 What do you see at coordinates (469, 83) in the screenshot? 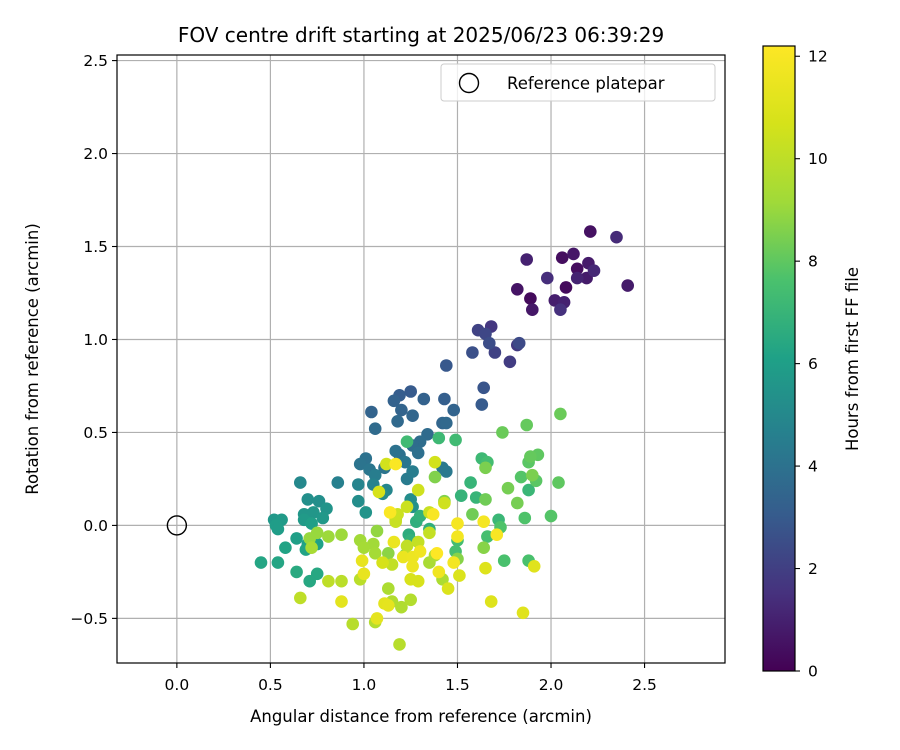
I see `legend-marker-icon` at bounding box center [469, 83].